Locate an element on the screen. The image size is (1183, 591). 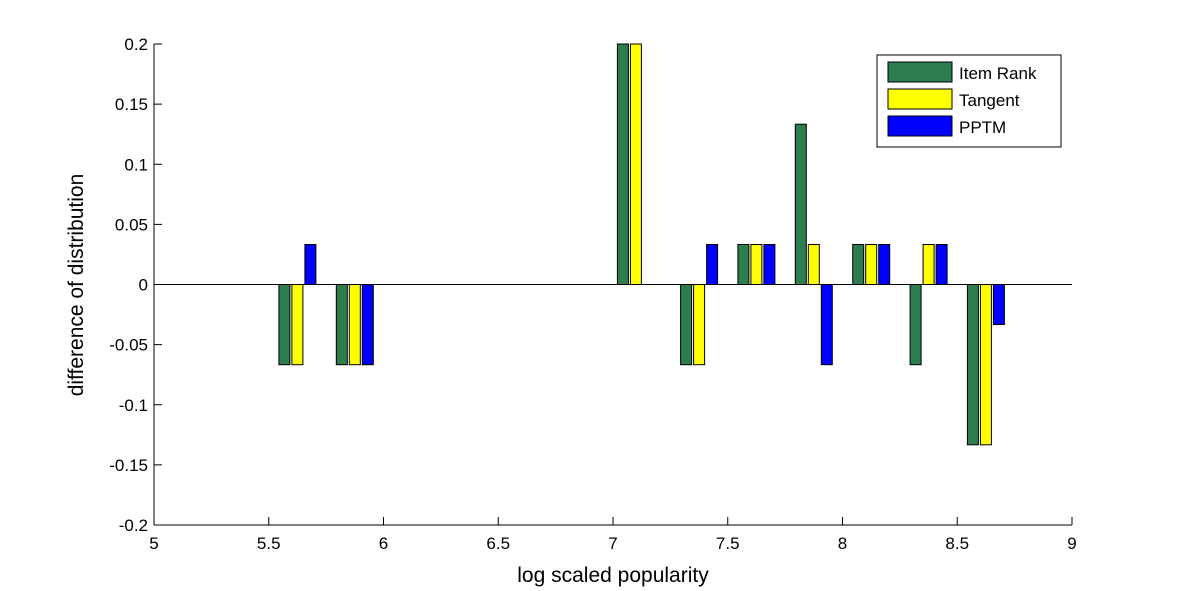
legend: Item Rank Tangent PPTM is located at coordinates (969, 101).